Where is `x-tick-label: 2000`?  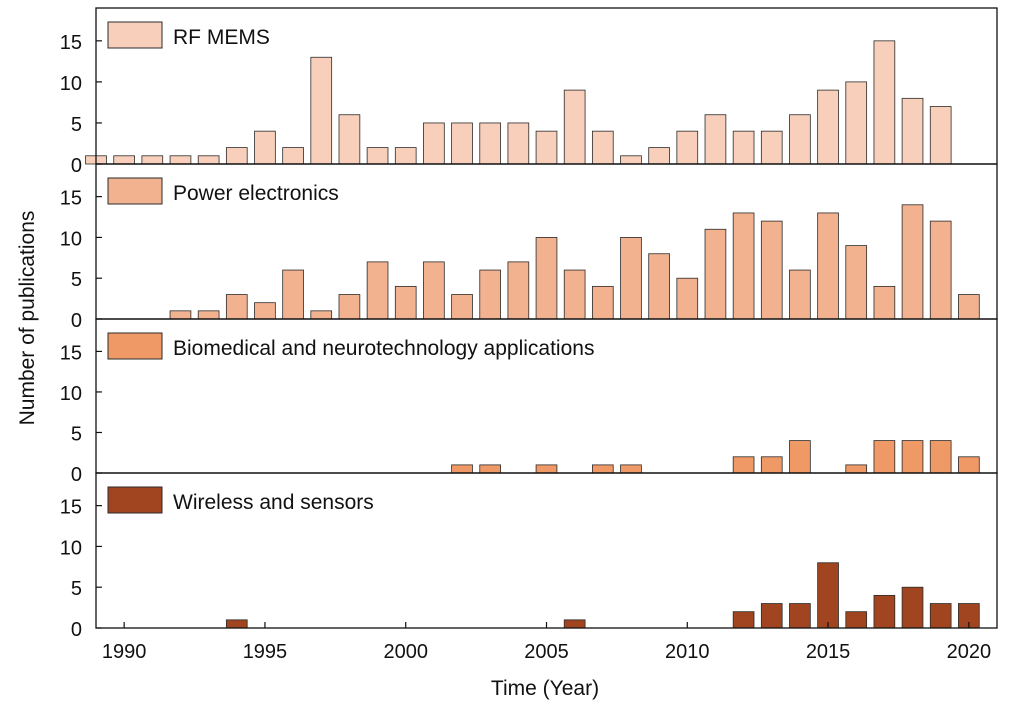 x-tick-label: 2000 is located at coordinates (405, 652).